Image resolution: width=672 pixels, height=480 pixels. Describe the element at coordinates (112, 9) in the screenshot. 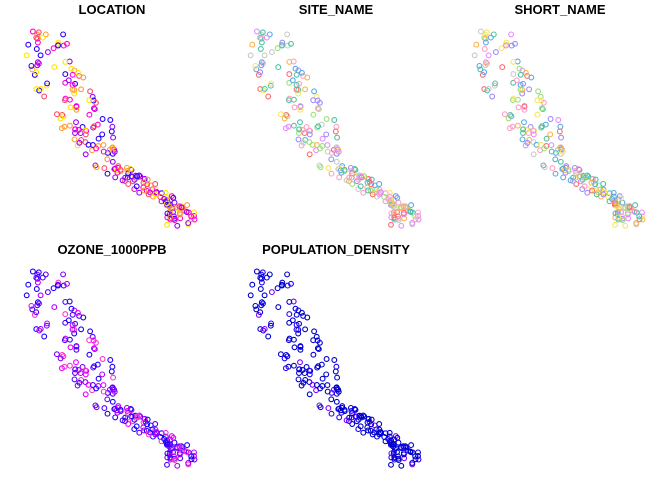

I see `panel-title-location: LOCATION` at that location.